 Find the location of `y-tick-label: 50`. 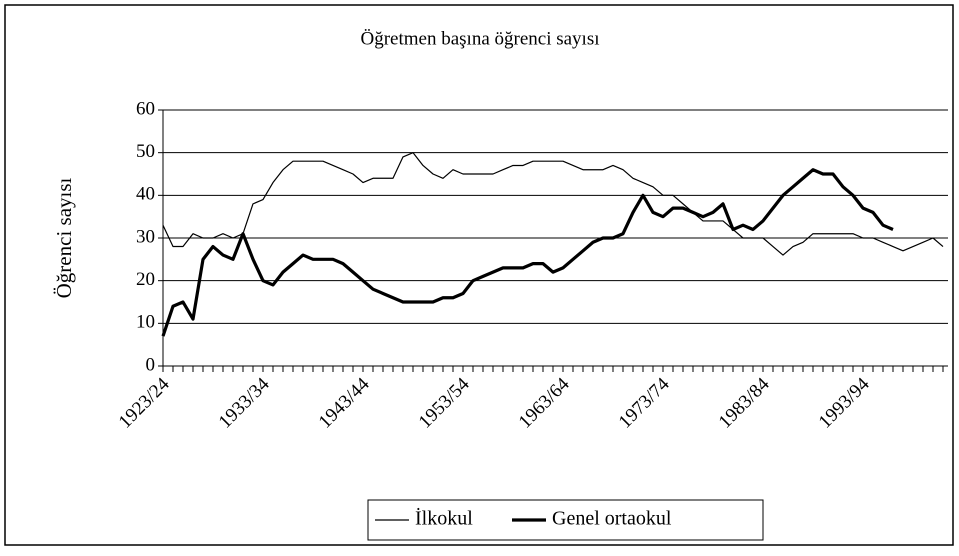

y-tick-label: 50 is located at coordinates (145, 151).